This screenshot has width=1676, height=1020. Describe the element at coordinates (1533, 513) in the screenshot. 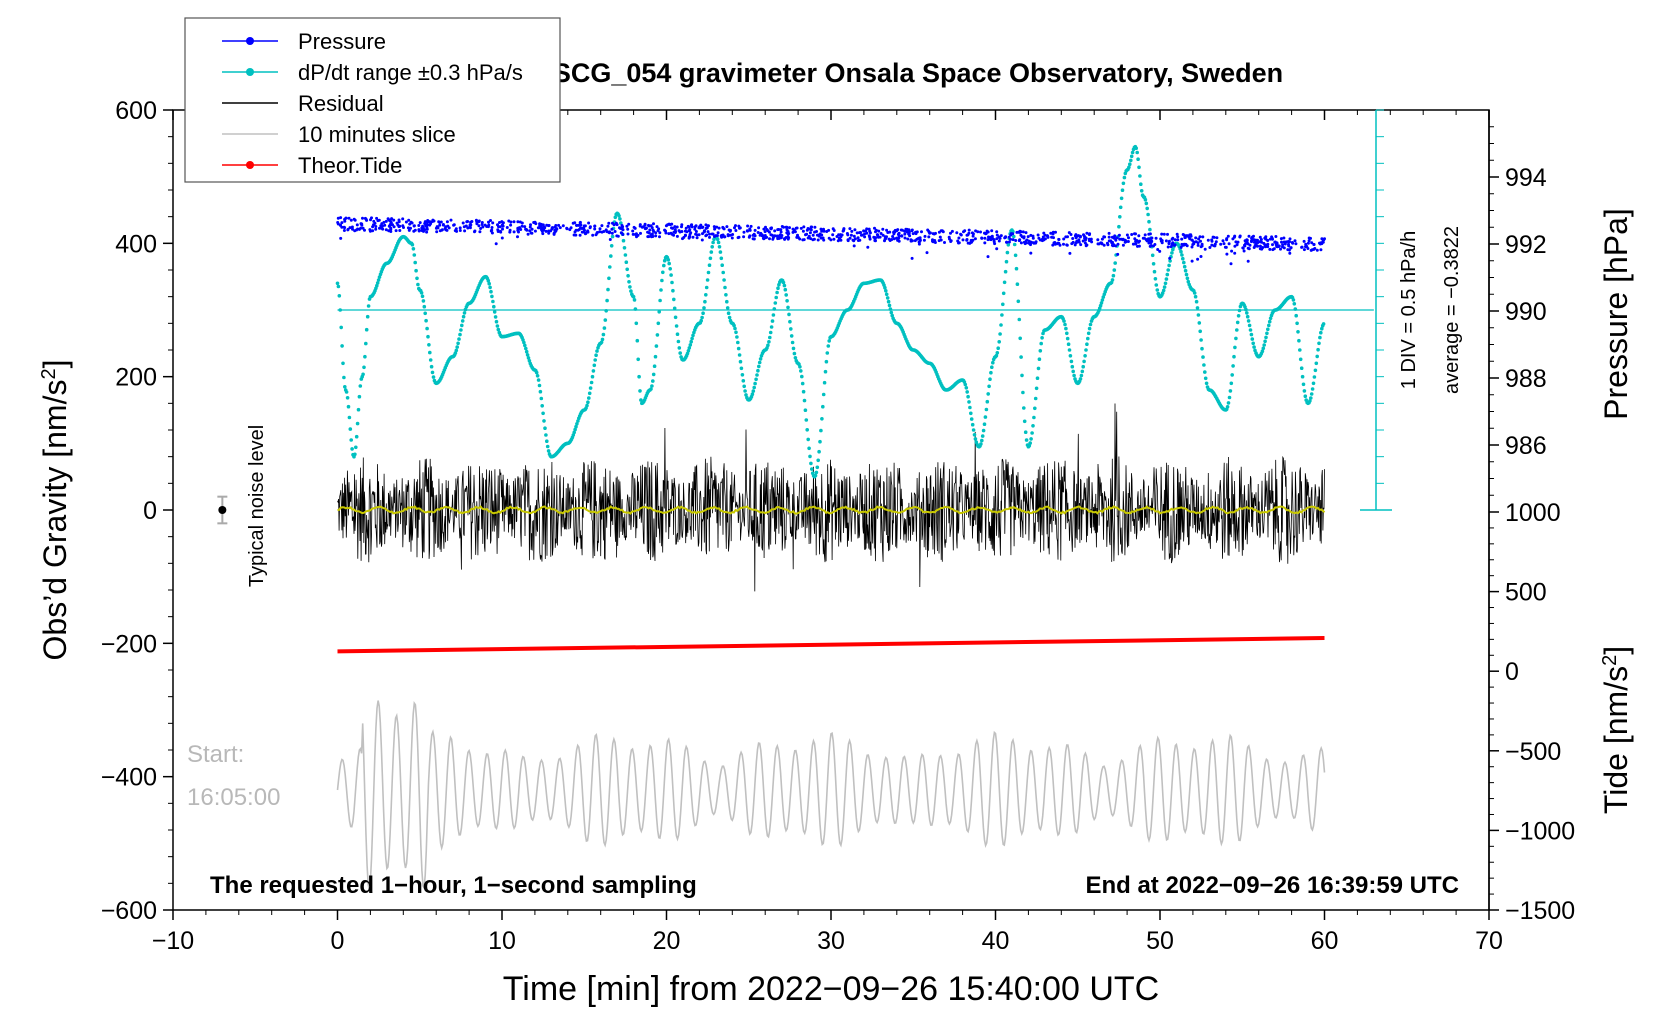

I see `tide-tick-label: 1000` at that location.